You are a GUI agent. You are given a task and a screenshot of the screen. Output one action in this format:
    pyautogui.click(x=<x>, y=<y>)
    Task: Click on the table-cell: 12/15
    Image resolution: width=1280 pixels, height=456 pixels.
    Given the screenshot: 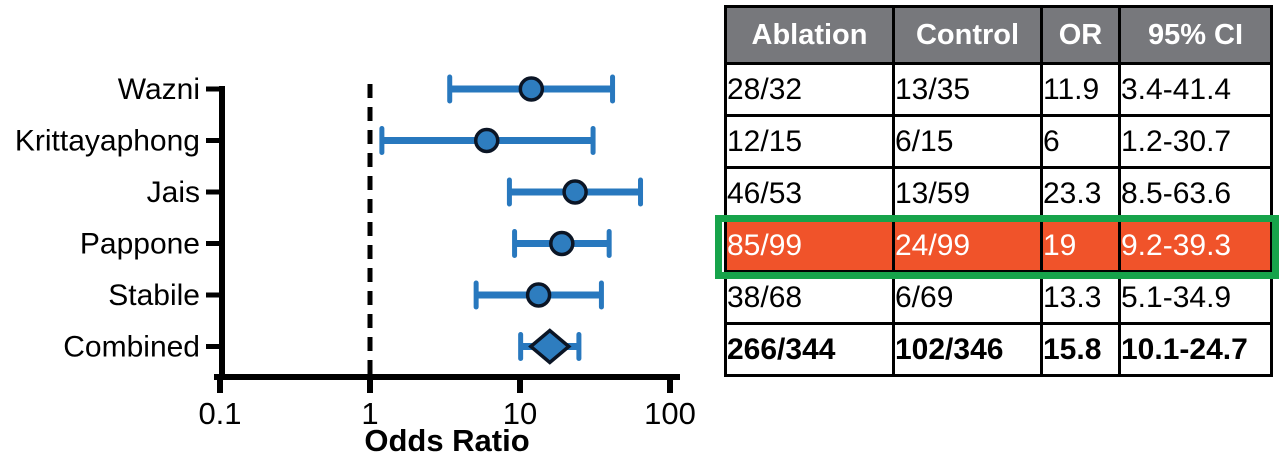 What is the action you would take?
    pyautogui.click(x=809, y=141)
    